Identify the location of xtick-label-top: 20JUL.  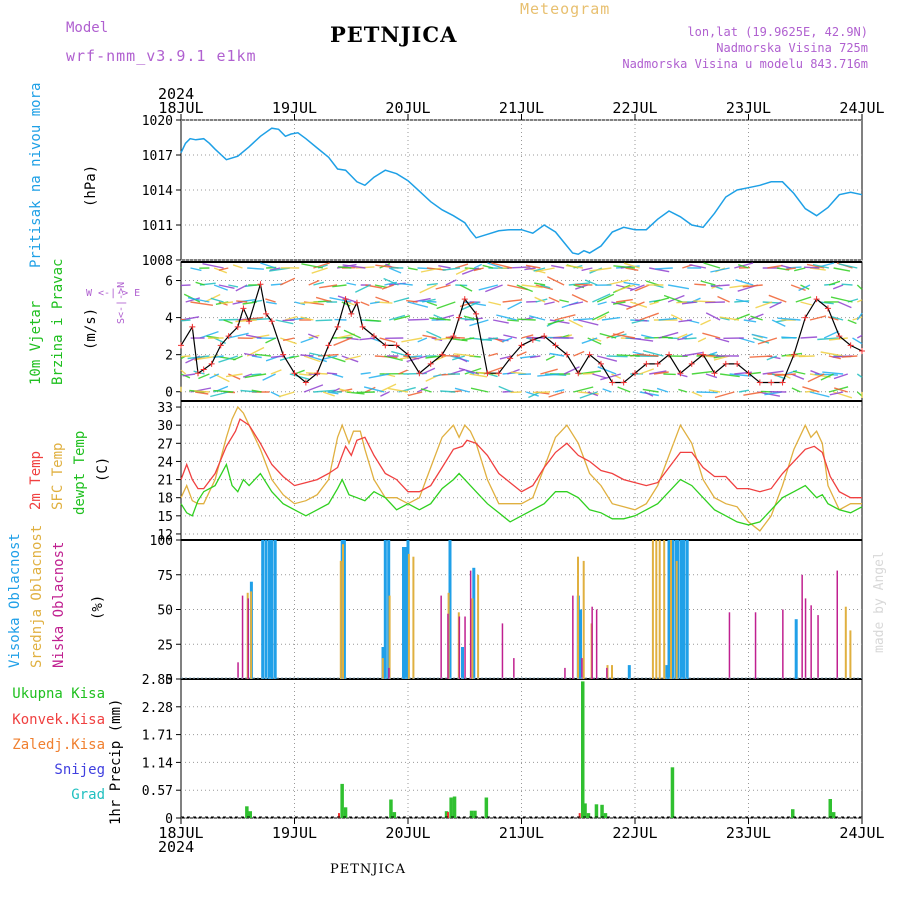
(407, 108).